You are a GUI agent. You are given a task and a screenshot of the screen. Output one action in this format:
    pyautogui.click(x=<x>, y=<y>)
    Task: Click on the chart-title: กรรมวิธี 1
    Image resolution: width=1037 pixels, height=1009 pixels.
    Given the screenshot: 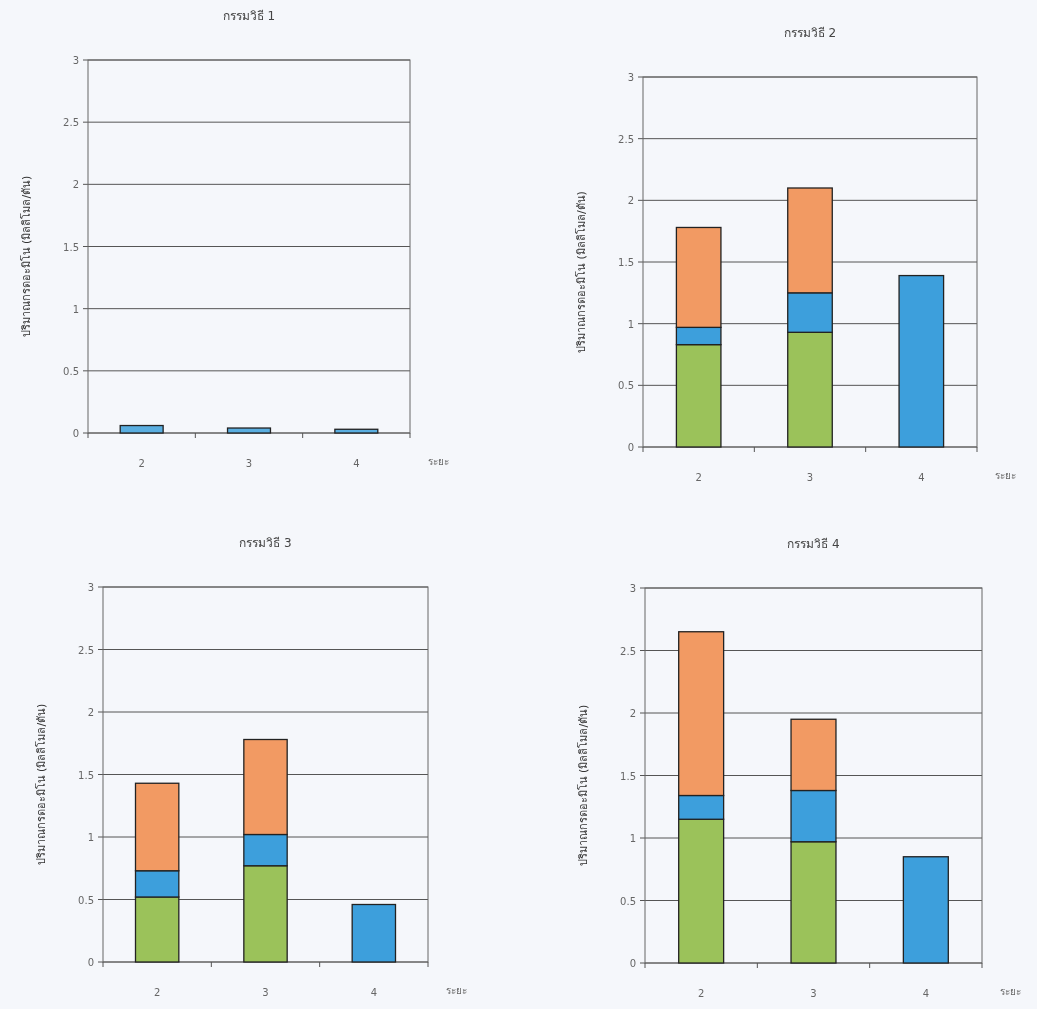 What is the action you would take?
    pyautogui.click(x=249, y=16)
    